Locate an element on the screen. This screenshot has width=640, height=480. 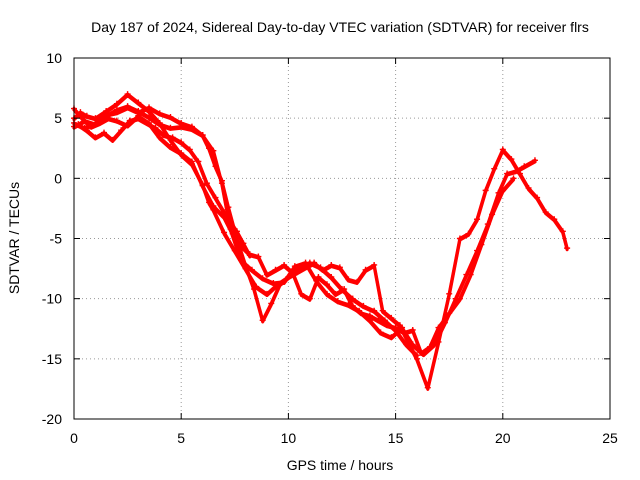
x-tick-label: 20 is located at coordinates (503, 438).